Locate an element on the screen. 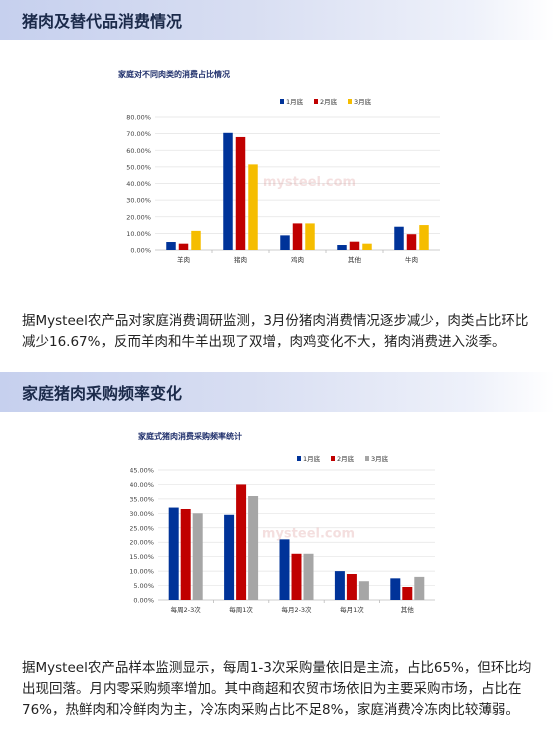 This screenshot has width=555, height=744. chart2-y-tick-label: 35.00% is located at coordinates (142, 499).